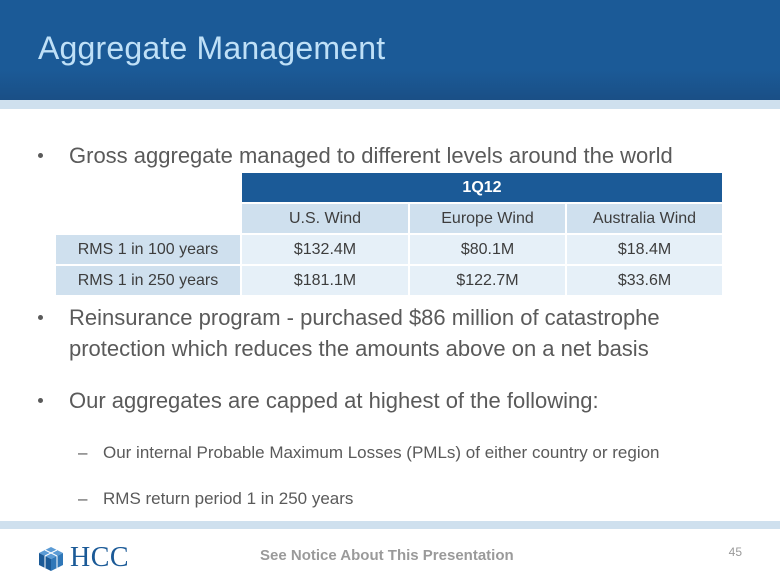 This screenshot has width=780, height=585. What do you see at coordinates (644, 280) in the screenshot?
I see `table-cell: $33.6M` at bounding box center [644, 280].